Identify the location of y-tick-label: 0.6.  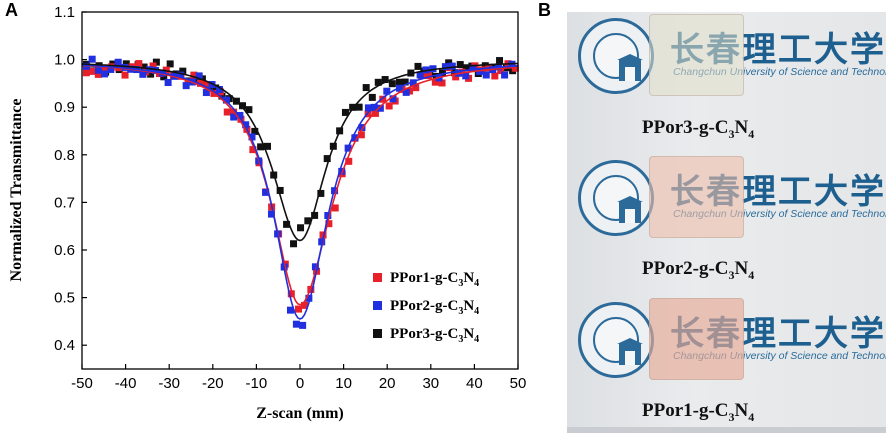
(64, 250).